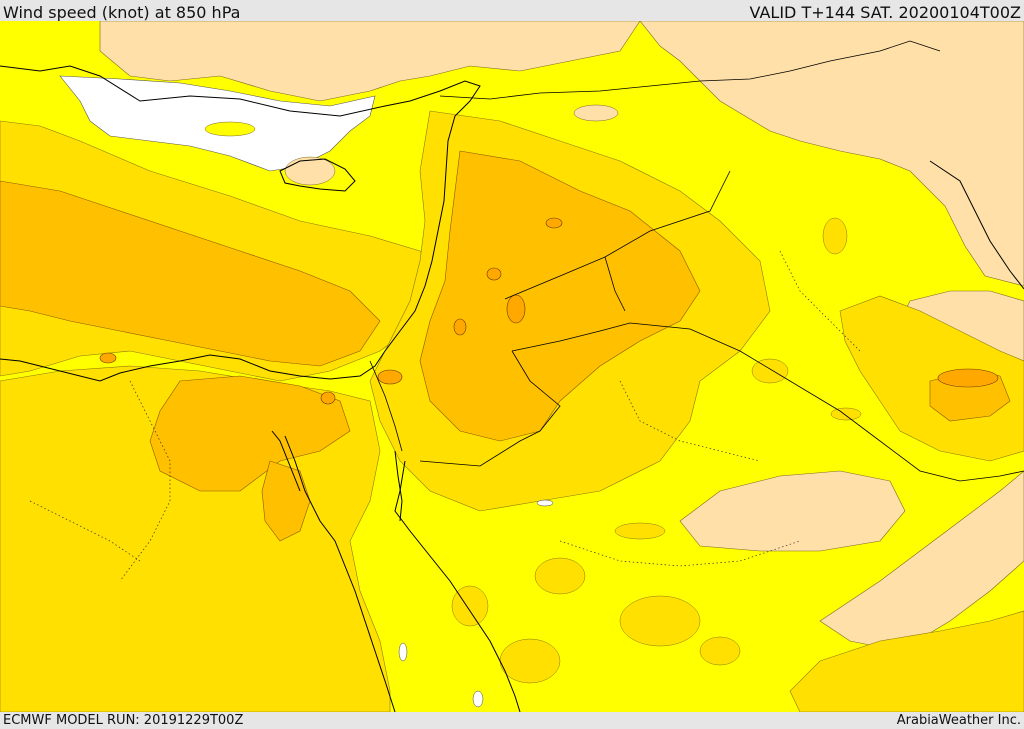 This screenshot has width=1024, height=729. Describe the element at coordinates (560, 296) in the screenshot. I see `orange-band-levant` at that location.